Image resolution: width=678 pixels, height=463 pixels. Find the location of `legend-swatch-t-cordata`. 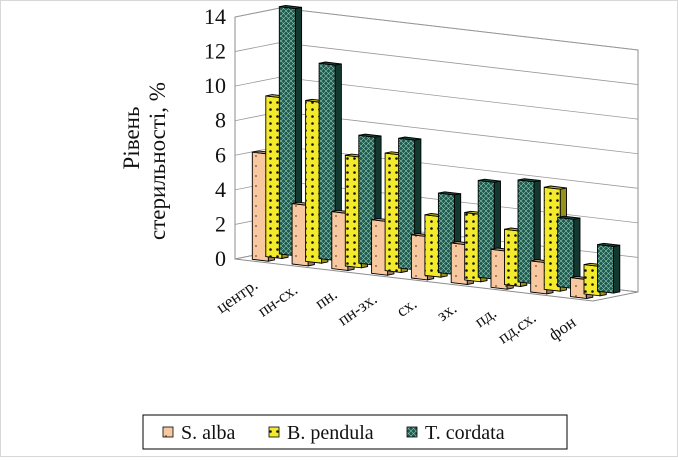

legend-swatch-t-cordata is located at coordinates (412, 432).